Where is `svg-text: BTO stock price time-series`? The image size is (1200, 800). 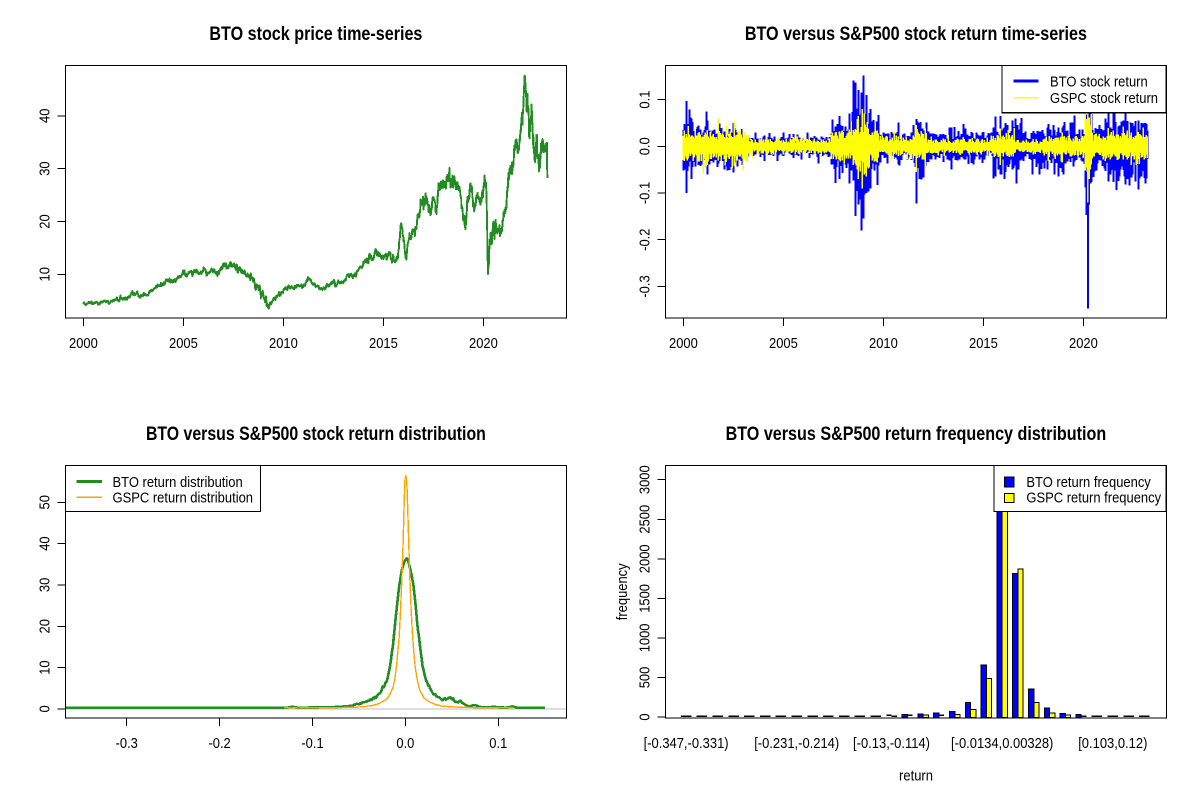 svg-text: BTO stock price time-series is located at coordinates (315, 34).